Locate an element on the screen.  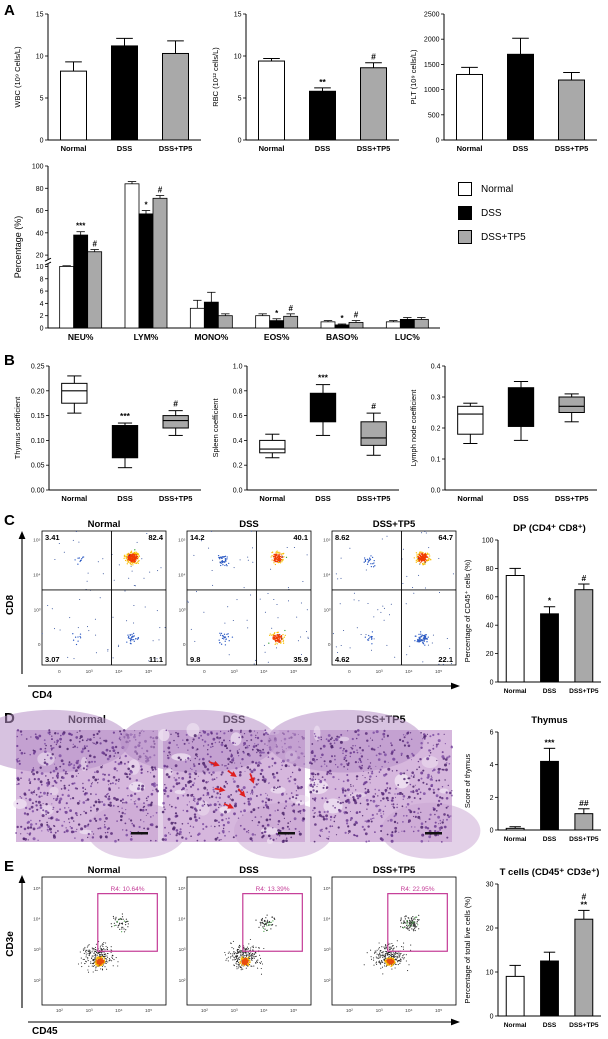
svg-text: 2500 is located at coordinates (432, 15).